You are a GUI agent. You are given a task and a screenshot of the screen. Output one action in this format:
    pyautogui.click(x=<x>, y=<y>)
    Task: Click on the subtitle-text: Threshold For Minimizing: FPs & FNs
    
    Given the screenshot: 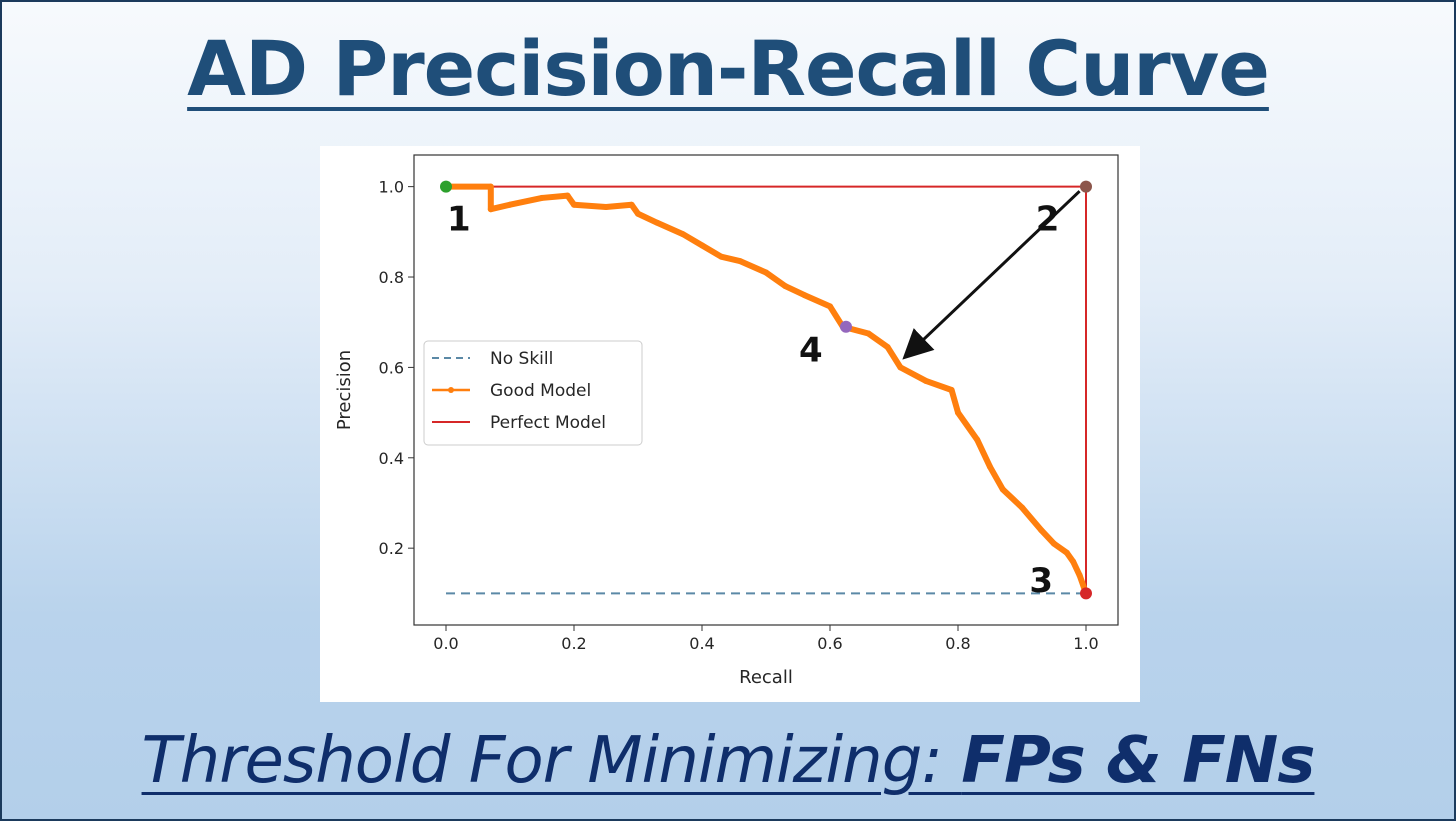 What is the action you would take?
    pyautogui.click(x=728, y=761)
    